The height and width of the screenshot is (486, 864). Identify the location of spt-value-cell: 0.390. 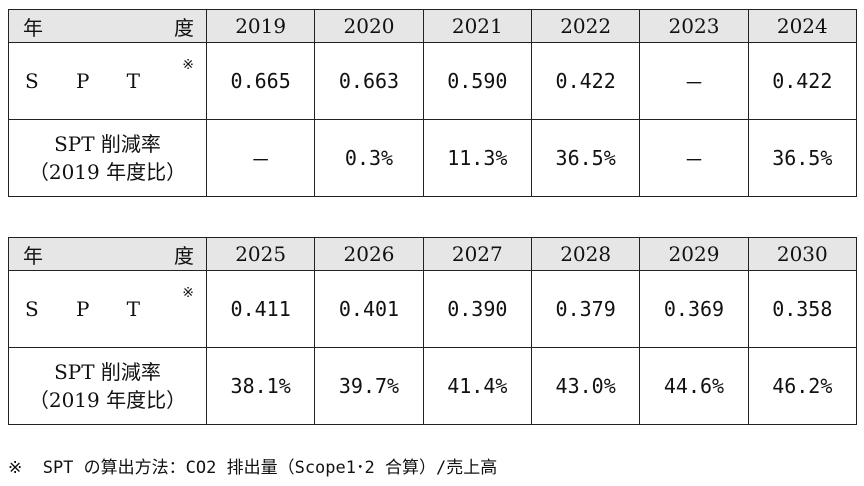
(477, 309).